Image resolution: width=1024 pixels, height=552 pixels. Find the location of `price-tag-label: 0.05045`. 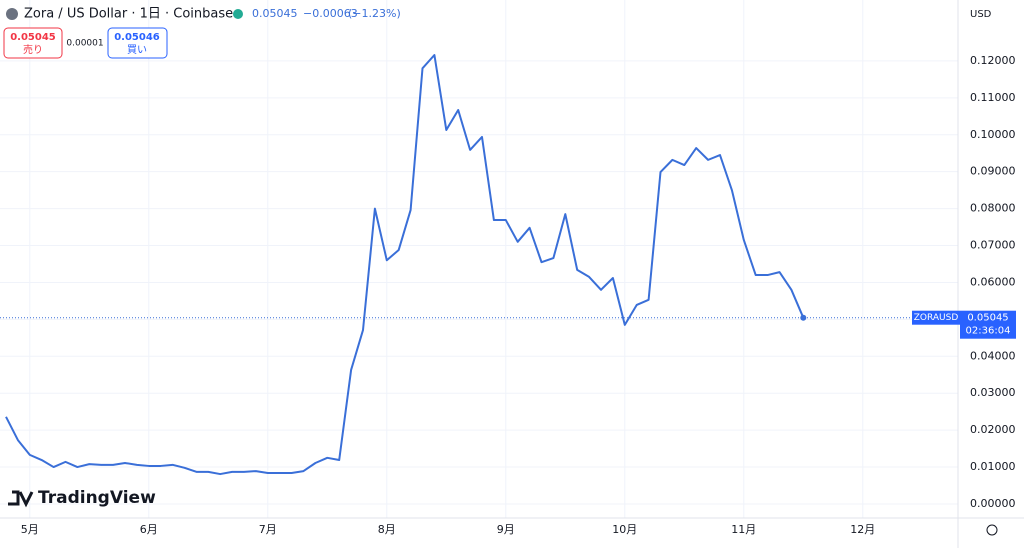

price-tag-label: 0.05045 is located at coordinates (987, 318).